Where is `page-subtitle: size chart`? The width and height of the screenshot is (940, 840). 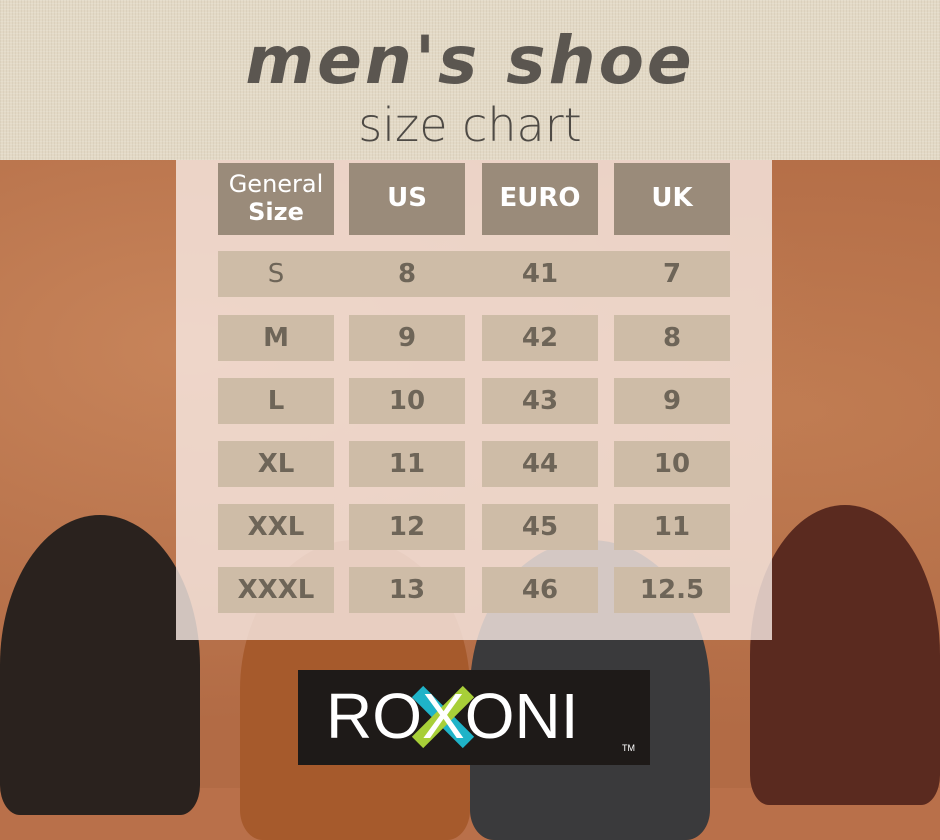 page-subtitle: size chart is located at coordinates (470, 125).